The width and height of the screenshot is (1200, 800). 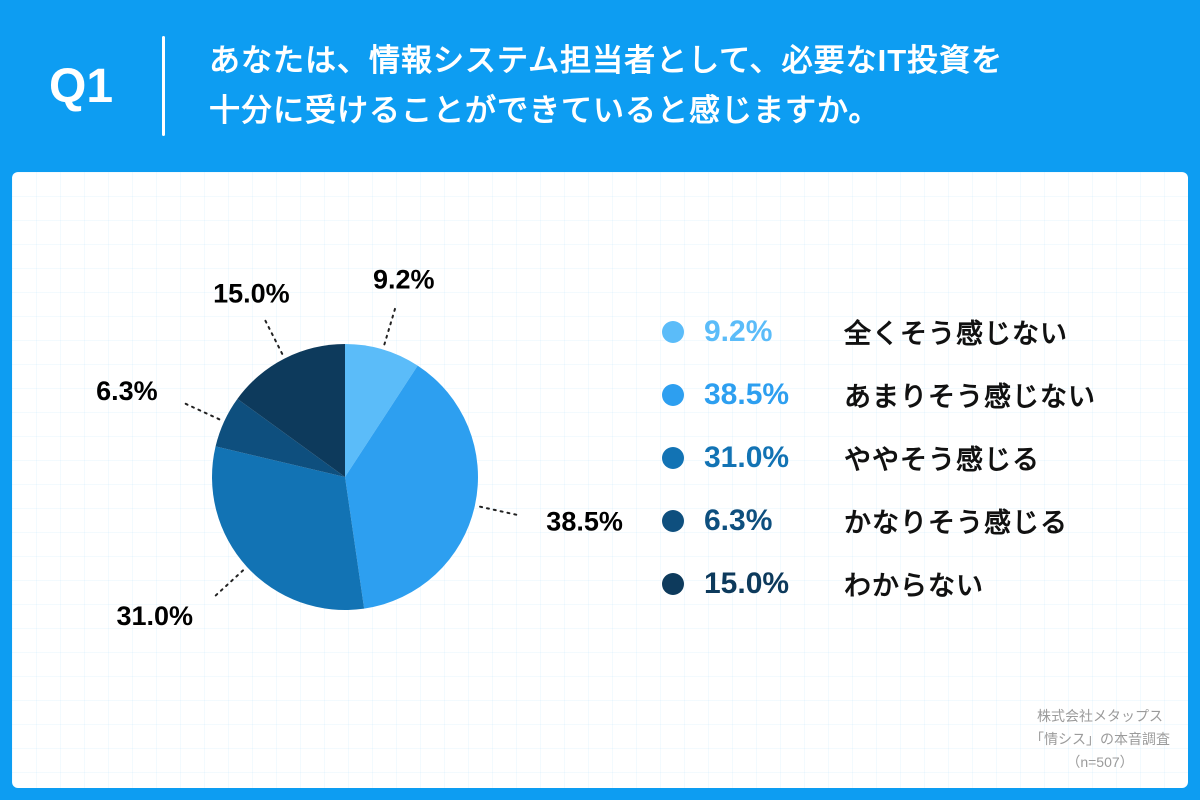 What do you see at coordinates (545, 110) in the screenshot?
I see `question-line-2: 十分に受けることができていると感じますか。` at bounding box center [545, 110].